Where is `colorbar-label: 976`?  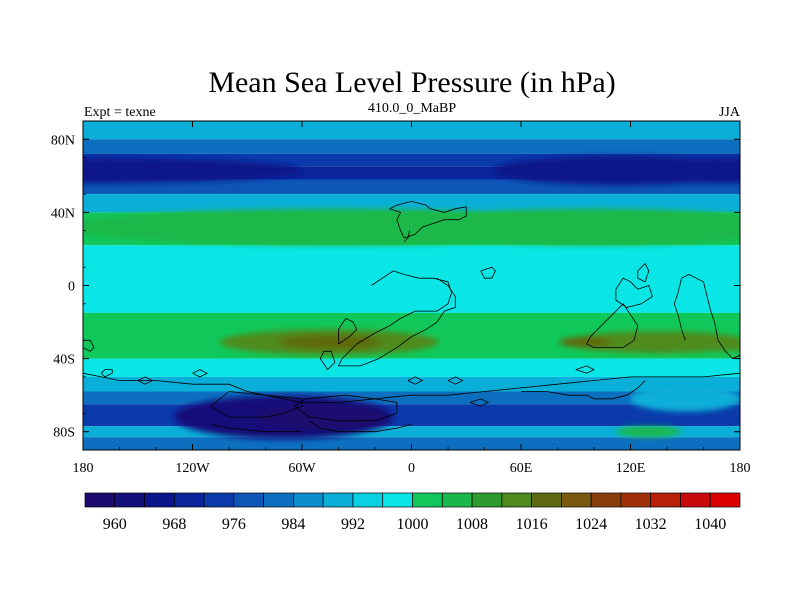
colorbar-label: 976 is located at coordinates (234, 524).